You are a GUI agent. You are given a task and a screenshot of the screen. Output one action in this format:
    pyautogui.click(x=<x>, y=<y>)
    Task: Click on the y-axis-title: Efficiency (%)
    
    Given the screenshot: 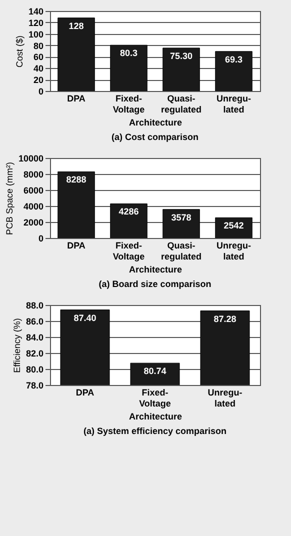 What is the action you would take?
    pyautogui.click(x=17, y=345)
    